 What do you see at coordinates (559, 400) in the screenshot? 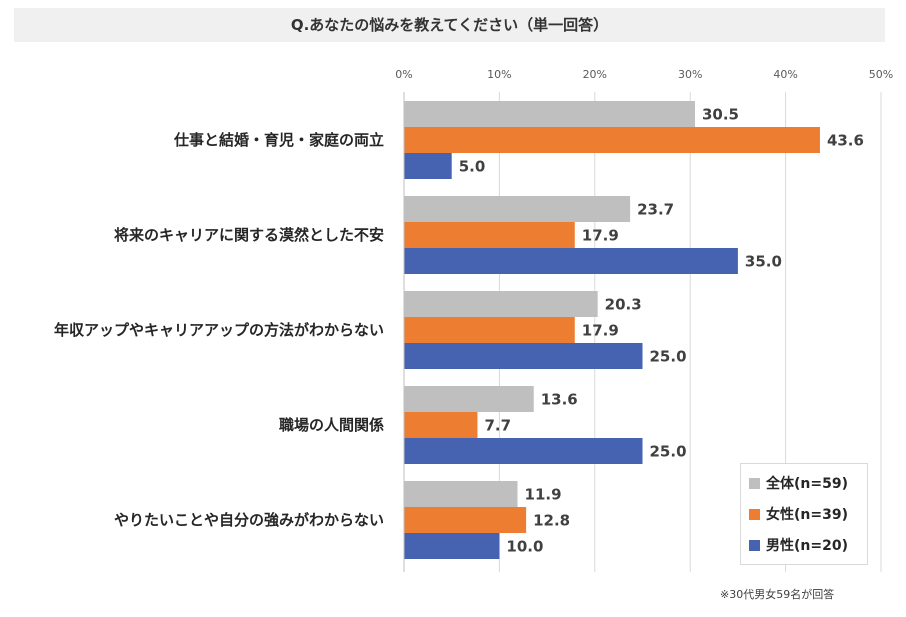
I see `data-label: 13.6` at bounding box center [559, 400].